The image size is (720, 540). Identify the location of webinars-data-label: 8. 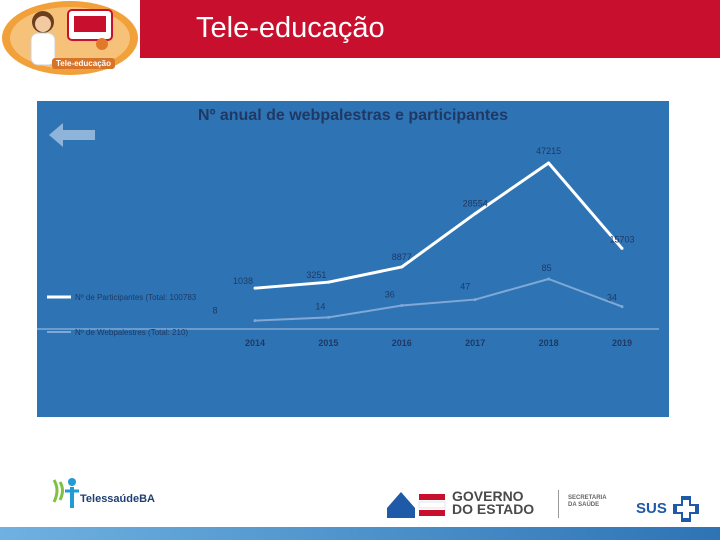
(214, 311).